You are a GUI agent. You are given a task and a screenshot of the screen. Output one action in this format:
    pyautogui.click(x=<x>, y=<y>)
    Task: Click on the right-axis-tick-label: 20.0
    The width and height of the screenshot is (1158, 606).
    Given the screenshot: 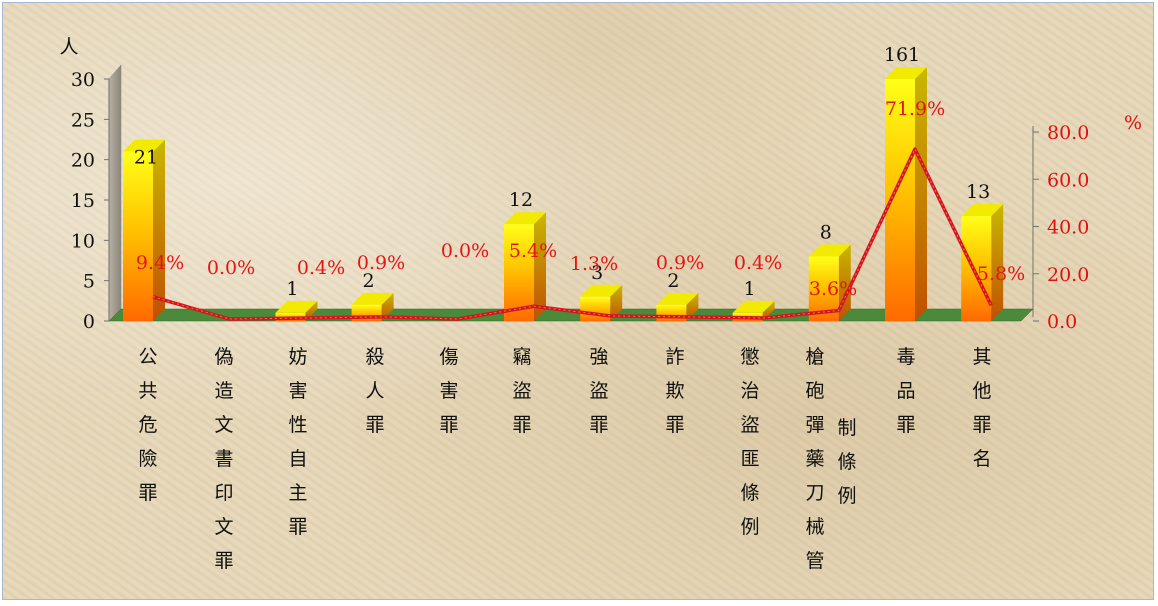 What is the action you would take?
    pyautogui.click(x=1068, y=275)
    